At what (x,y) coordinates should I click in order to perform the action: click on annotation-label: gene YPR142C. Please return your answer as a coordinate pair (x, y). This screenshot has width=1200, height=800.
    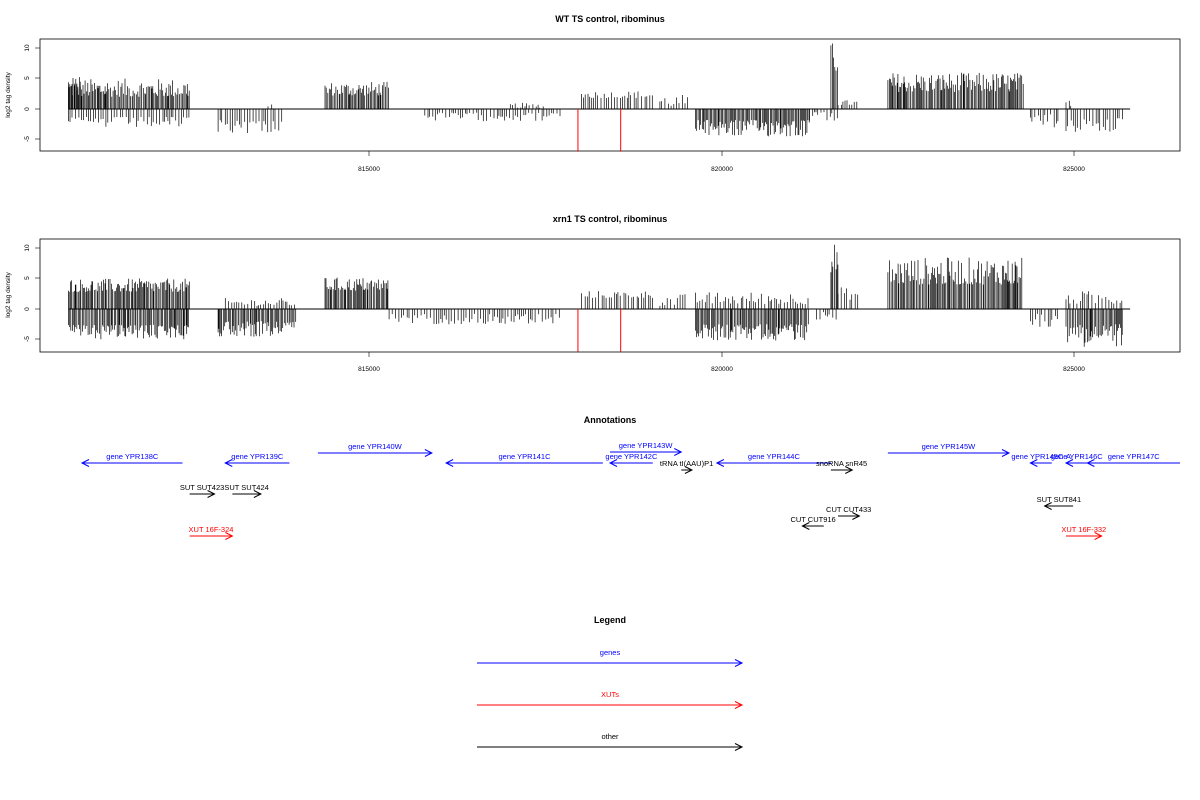
    Looking at the image, I should click on (631, 456).